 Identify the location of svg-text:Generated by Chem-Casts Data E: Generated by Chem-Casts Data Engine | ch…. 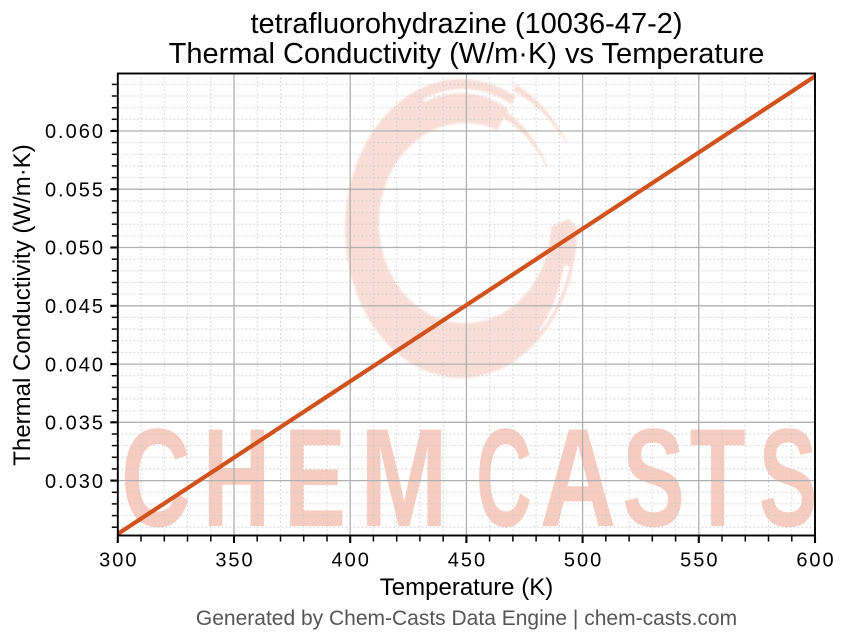
(466, 618).